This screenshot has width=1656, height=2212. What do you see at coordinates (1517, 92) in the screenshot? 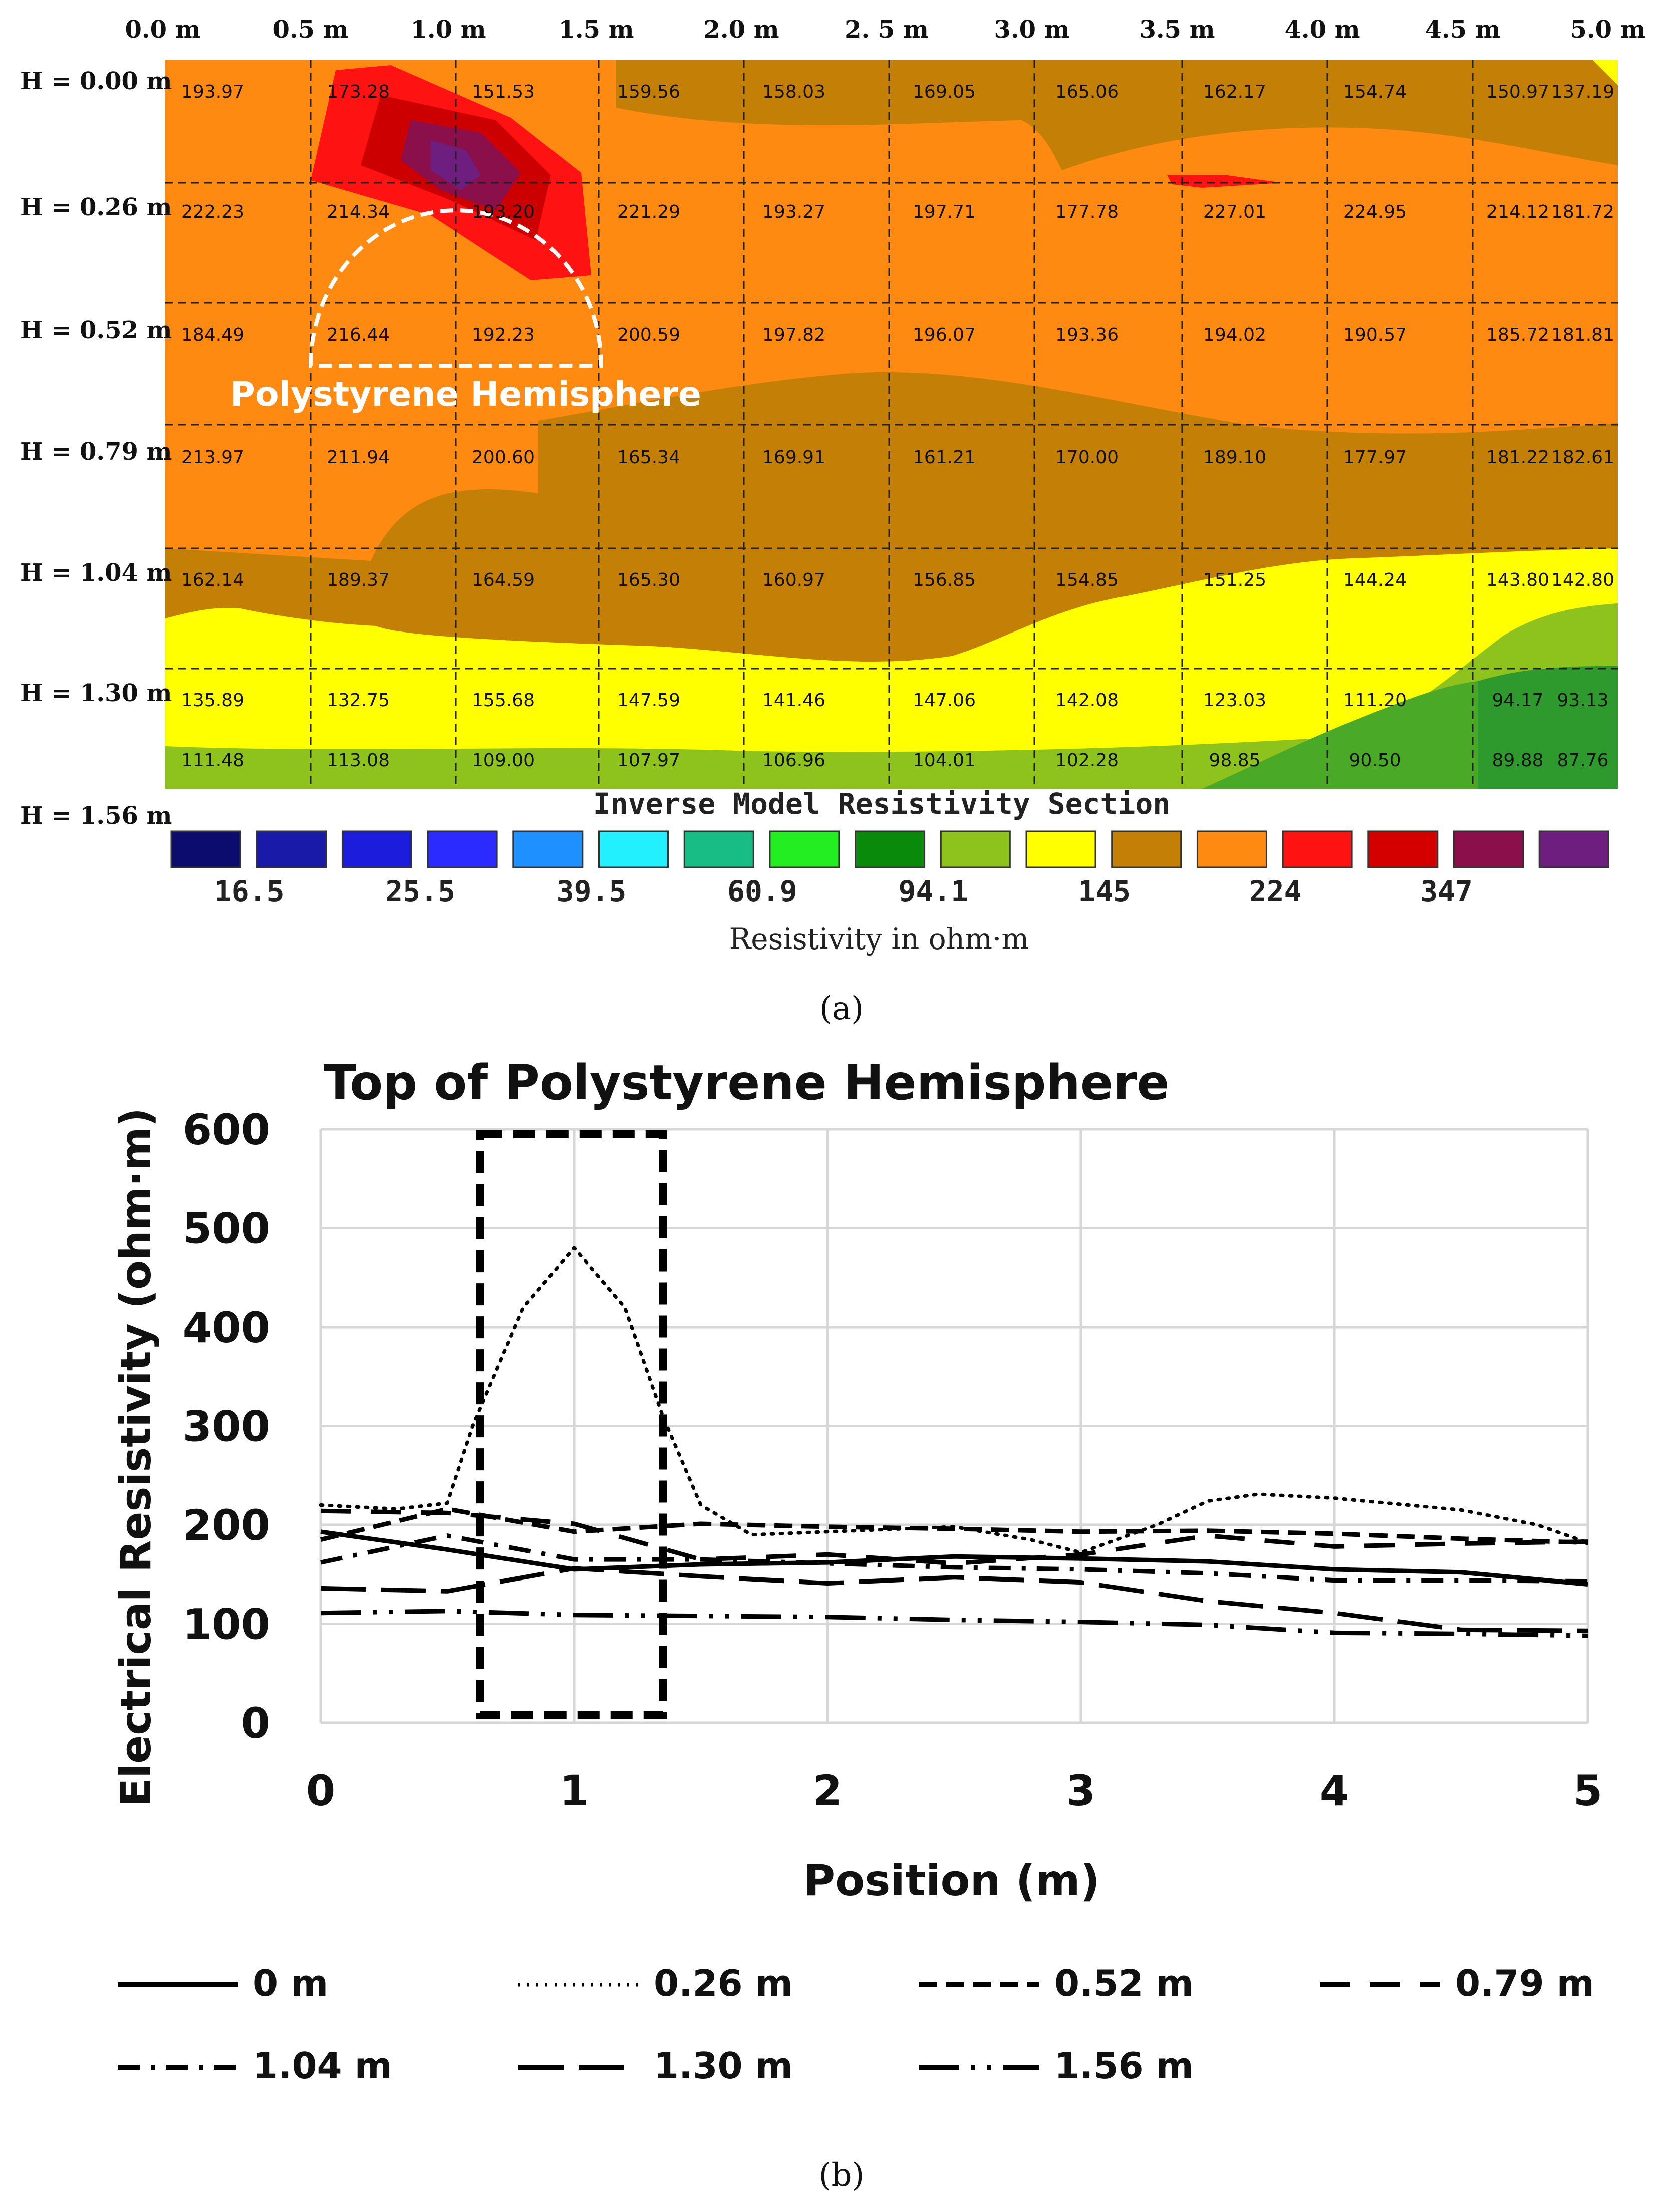
I see `cell-value: 150.97` at bounding box center [1517, 92].